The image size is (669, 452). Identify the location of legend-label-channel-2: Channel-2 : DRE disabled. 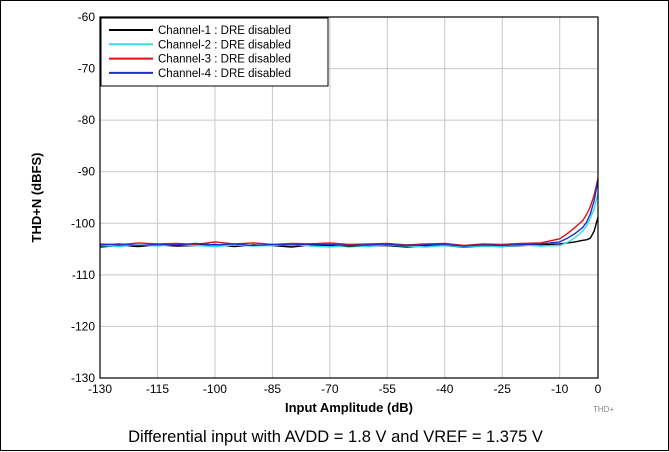
(224, 45).